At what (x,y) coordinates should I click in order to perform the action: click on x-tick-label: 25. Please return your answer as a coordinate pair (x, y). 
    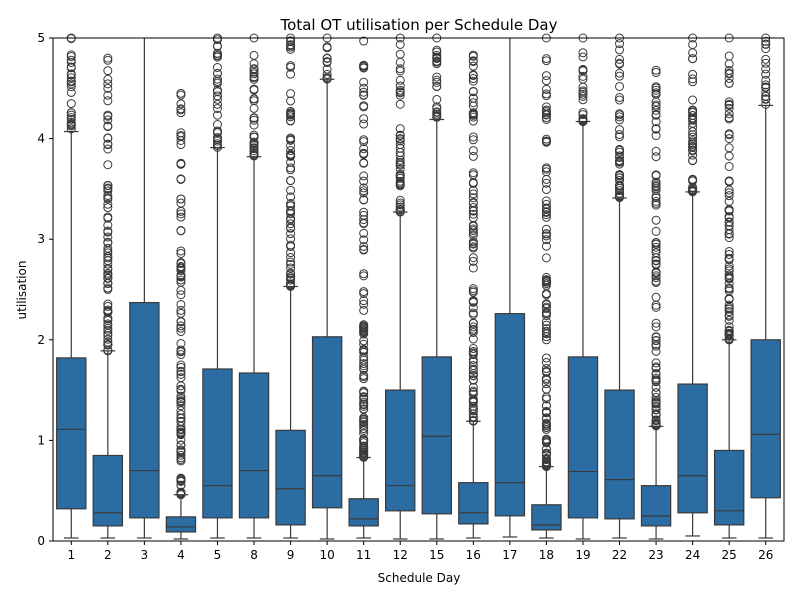
    Looking at the image, I should click on (729, 555).